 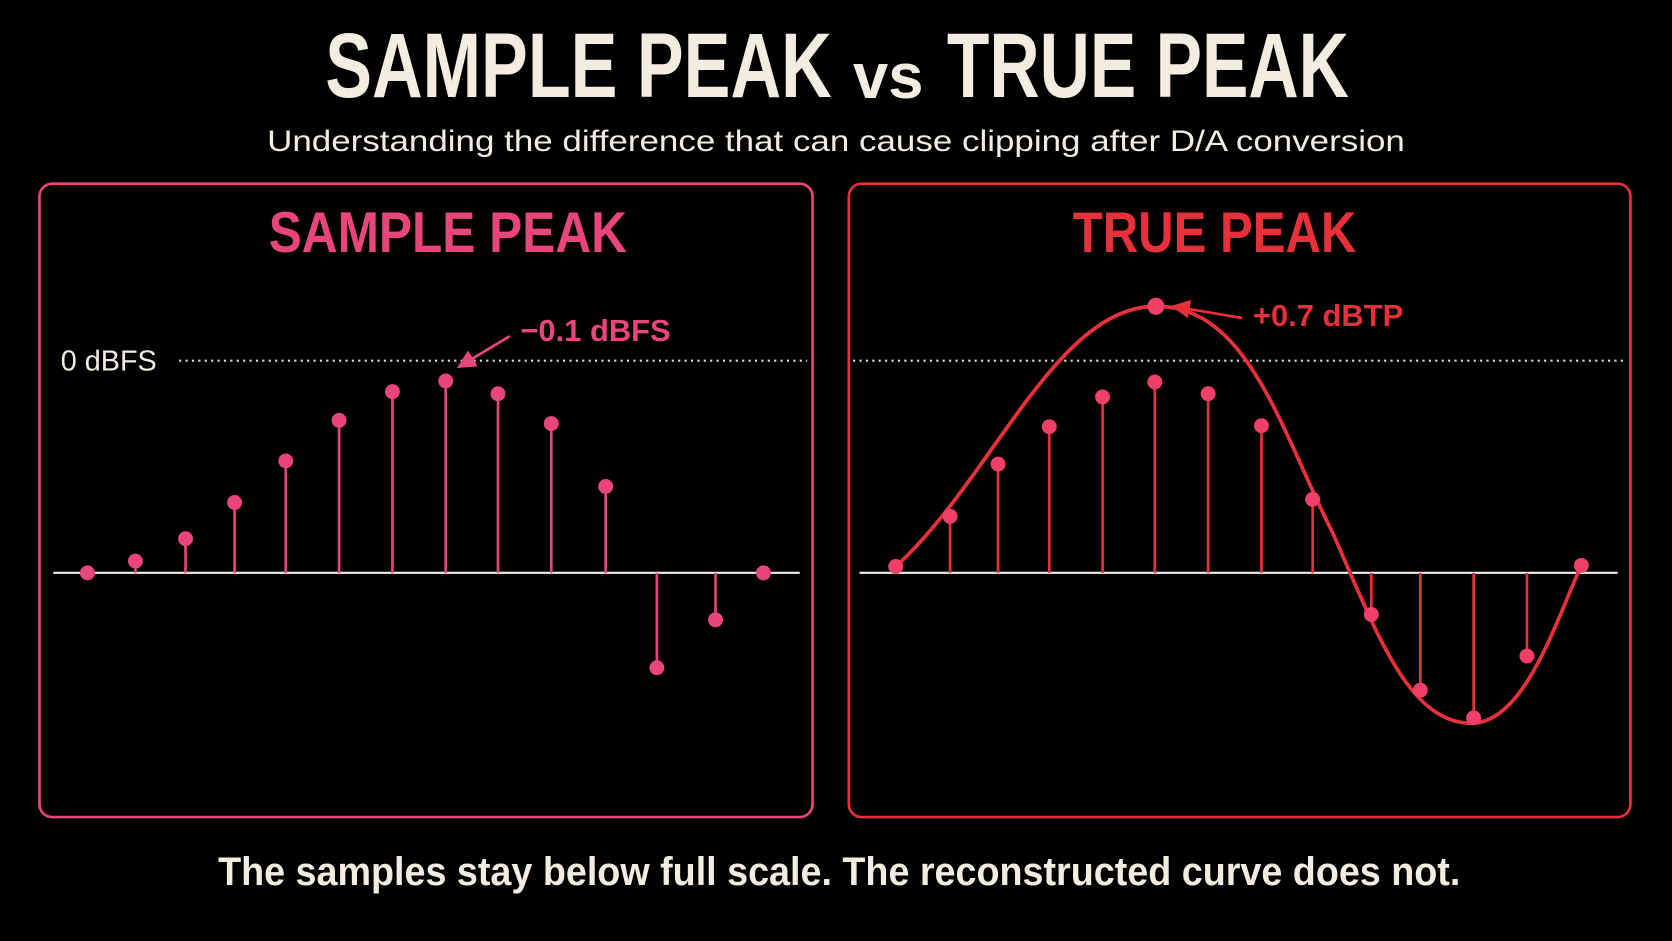 I want to click on title-left: SAMPLE PEAK, so click(x=578, y=66).